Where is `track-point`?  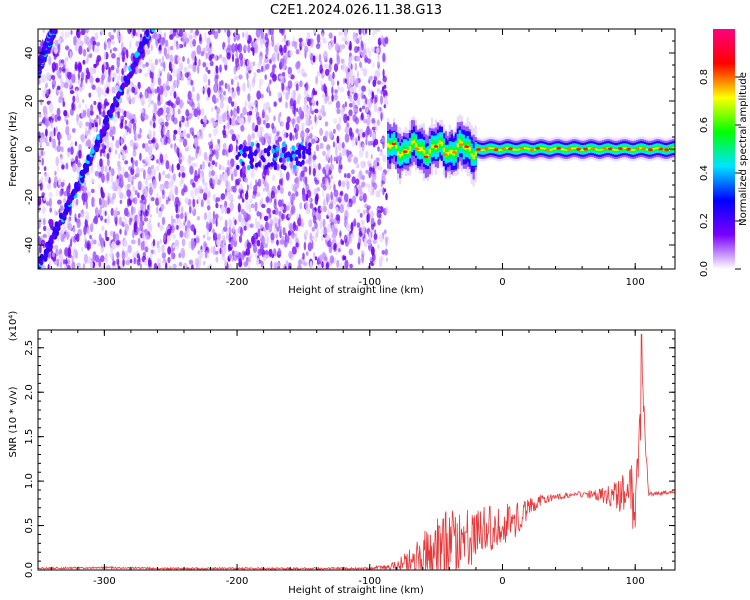
track-point is located at coordinates (61, 216).